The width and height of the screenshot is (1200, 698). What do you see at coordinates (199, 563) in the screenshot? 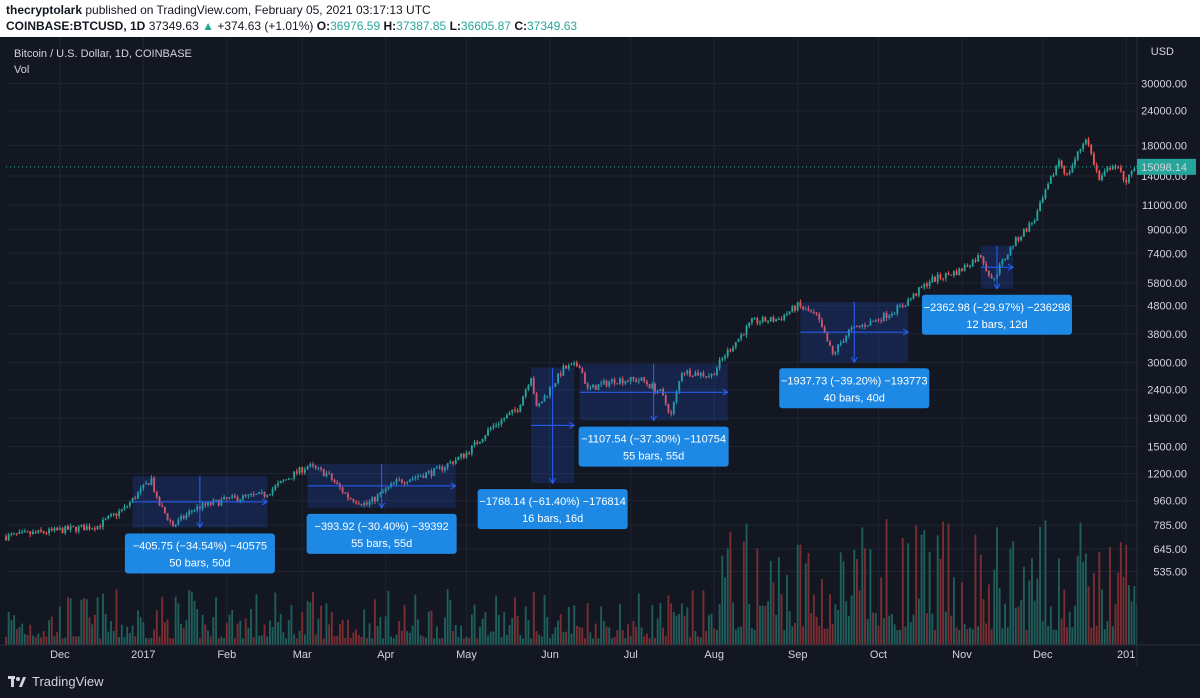
I see `measure-bars-label: 50 bars, 50d` at bounding box center [199, 563].